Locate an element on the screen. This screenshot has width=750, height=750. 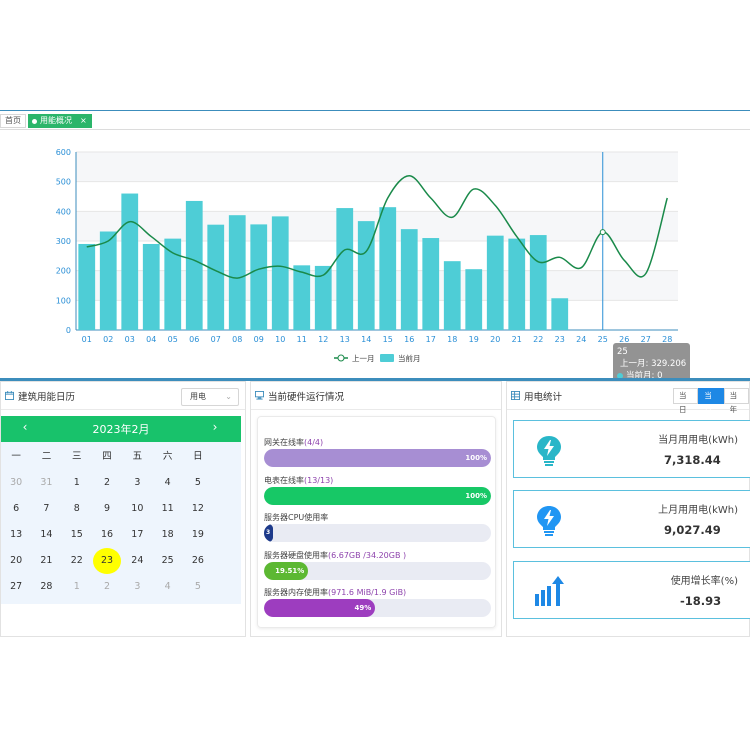
calendar-day-number: 1 is located at coordinates (76, 586).